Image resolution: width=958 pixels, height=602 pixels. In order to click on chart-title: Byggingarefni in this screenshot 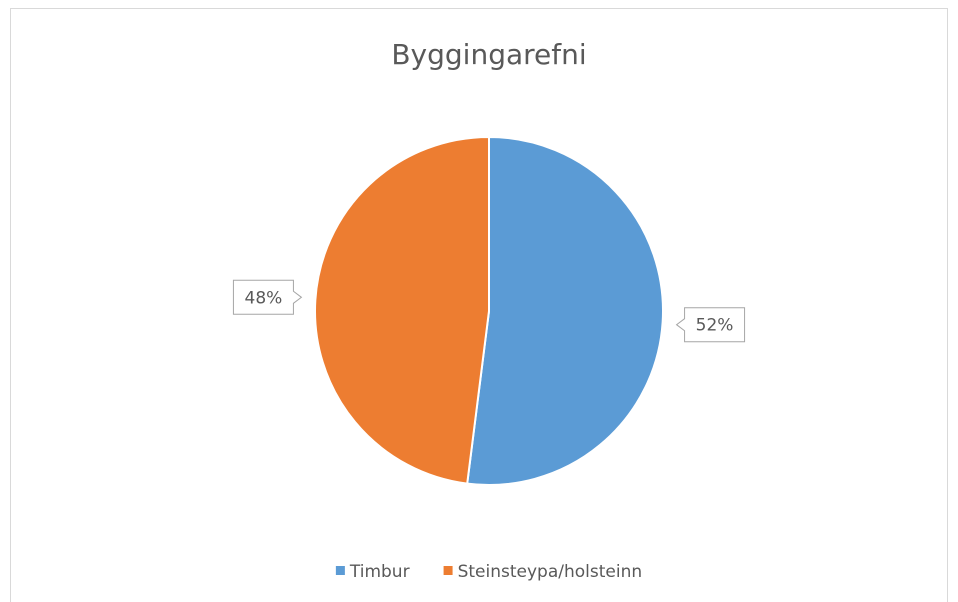, I will do `click(488, 54)`.